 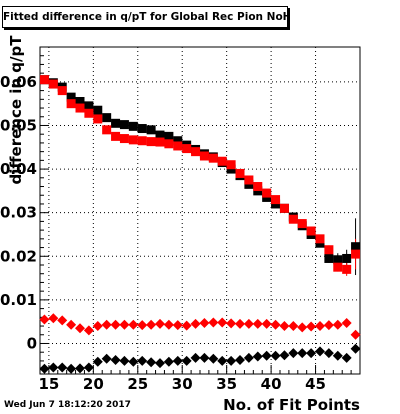 I want to click on x-tick-label: 40, so click(x=271, y=384).